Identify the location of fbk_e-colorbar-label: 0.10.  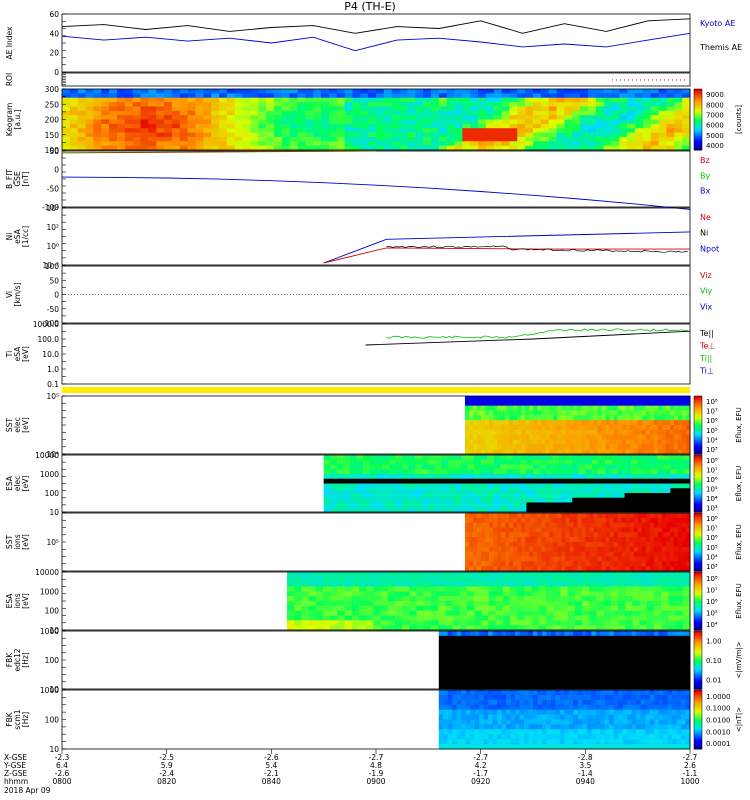
(714, 661).